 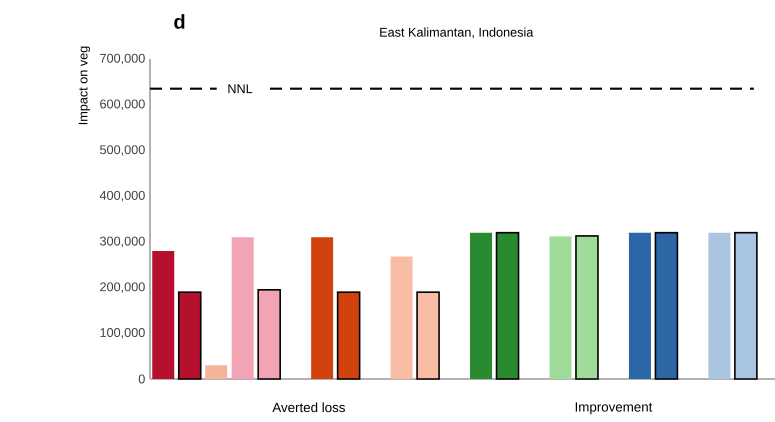 I want to click on y-tick-label: 300,000, so click(x=122, y=242).